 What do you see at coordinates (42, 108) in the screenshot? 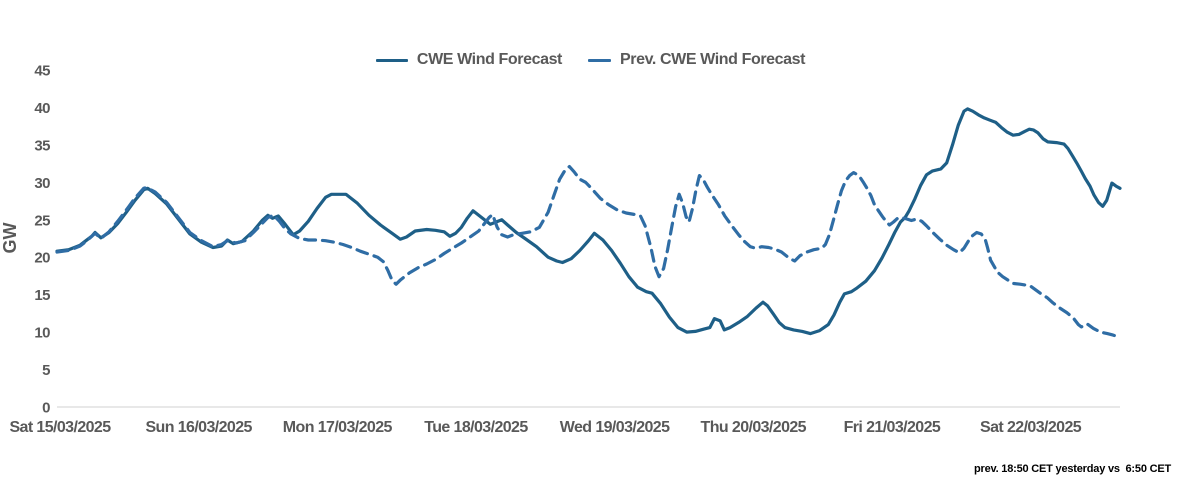
I see `y-tick-label-40: 40` at bounding box center [42, 108].